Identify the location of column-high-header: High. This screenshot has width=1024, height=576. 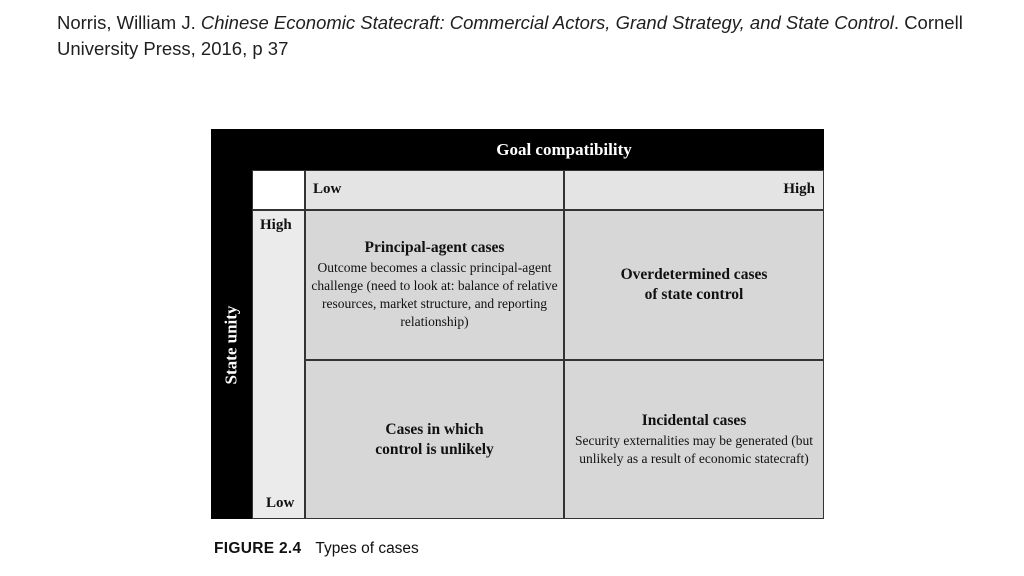
(694, 190).